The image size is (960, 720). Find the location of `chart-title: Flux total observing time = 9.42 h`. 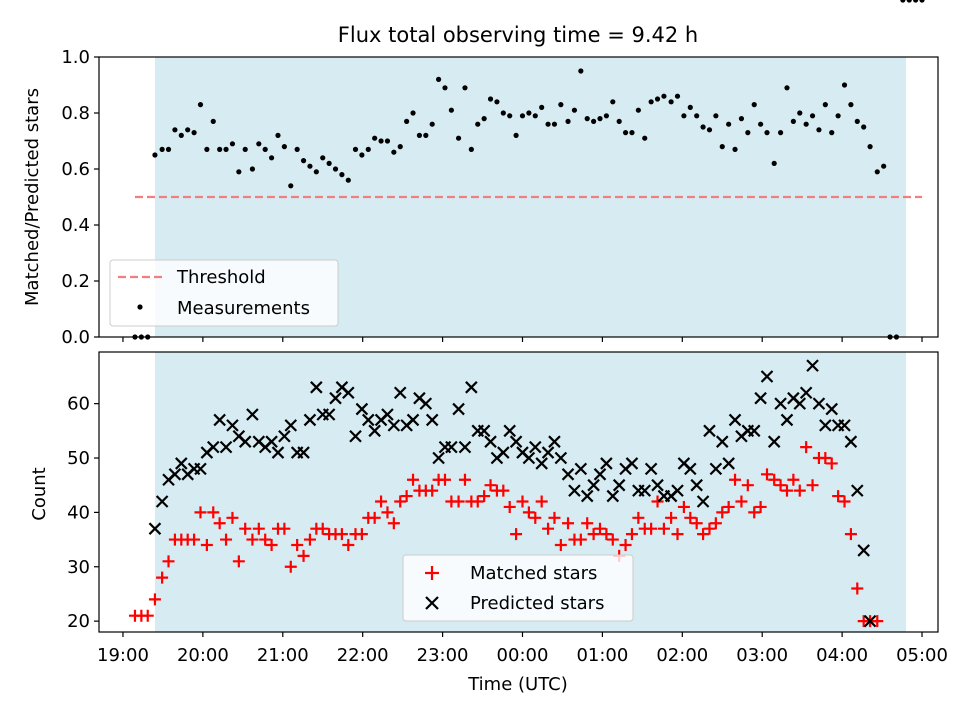

chart-title: Flux total observing time = 9.42 h is located at coordinates (518, 35).